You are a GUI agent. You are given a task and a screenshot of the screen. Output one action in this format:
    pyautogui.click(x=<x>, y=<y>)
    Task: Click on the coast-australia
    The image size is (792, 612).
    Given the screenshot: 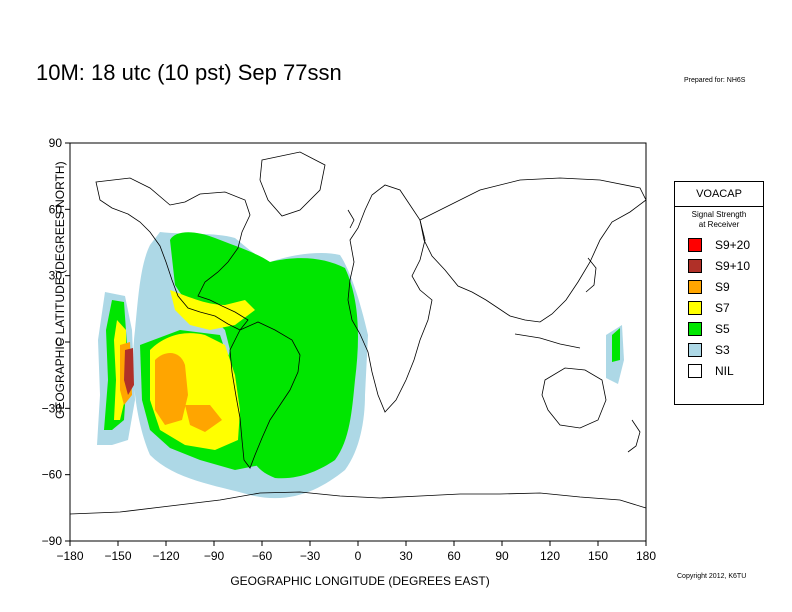 What is the action you would take?
    pyautogui.click(x=574, y=398)
    